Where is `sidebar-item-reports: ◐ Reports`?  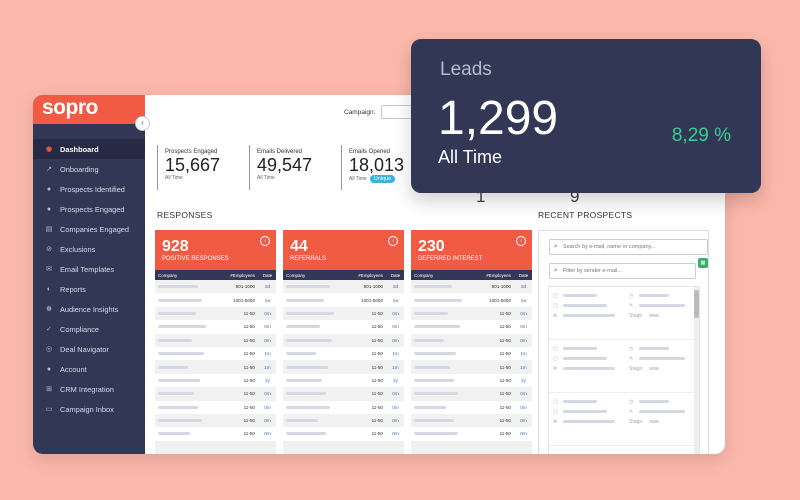 sidebar-item-reports: ◐ Reports is located at coordinates (89, 289).